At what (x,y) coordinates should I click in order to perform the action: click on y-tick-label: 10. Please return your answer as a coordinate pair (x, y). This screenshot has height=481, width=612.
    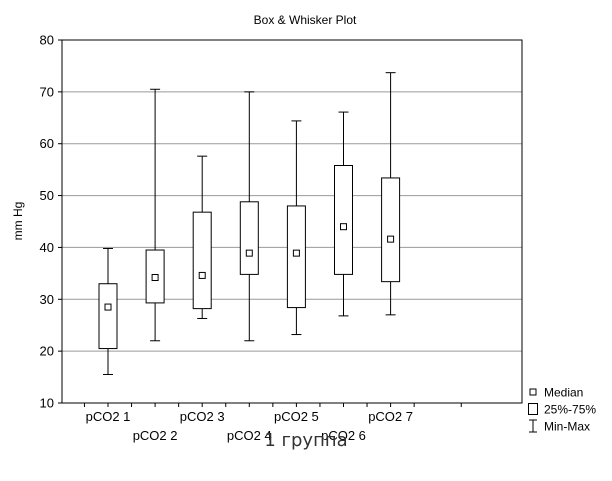
    Looking at the image, I should click on (47, 403).